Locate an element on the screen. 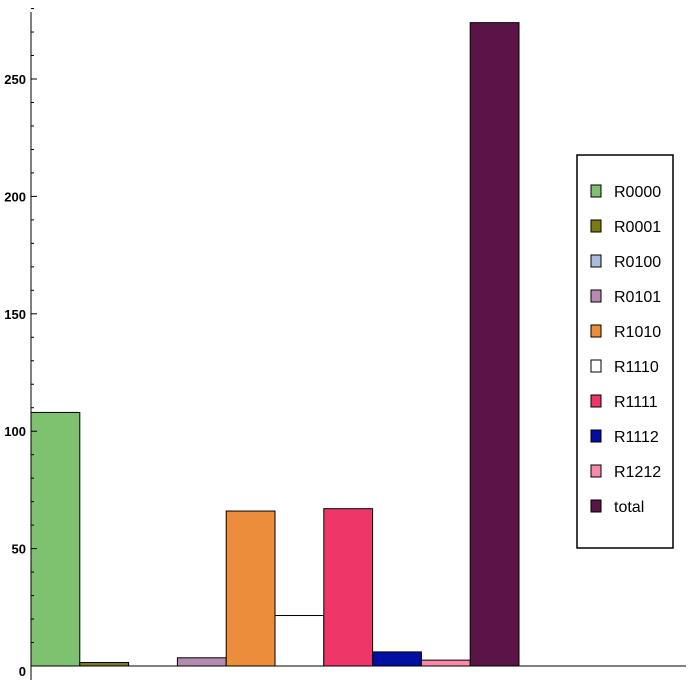  y-tick-label: 50 is located at coordinates (19, 549).